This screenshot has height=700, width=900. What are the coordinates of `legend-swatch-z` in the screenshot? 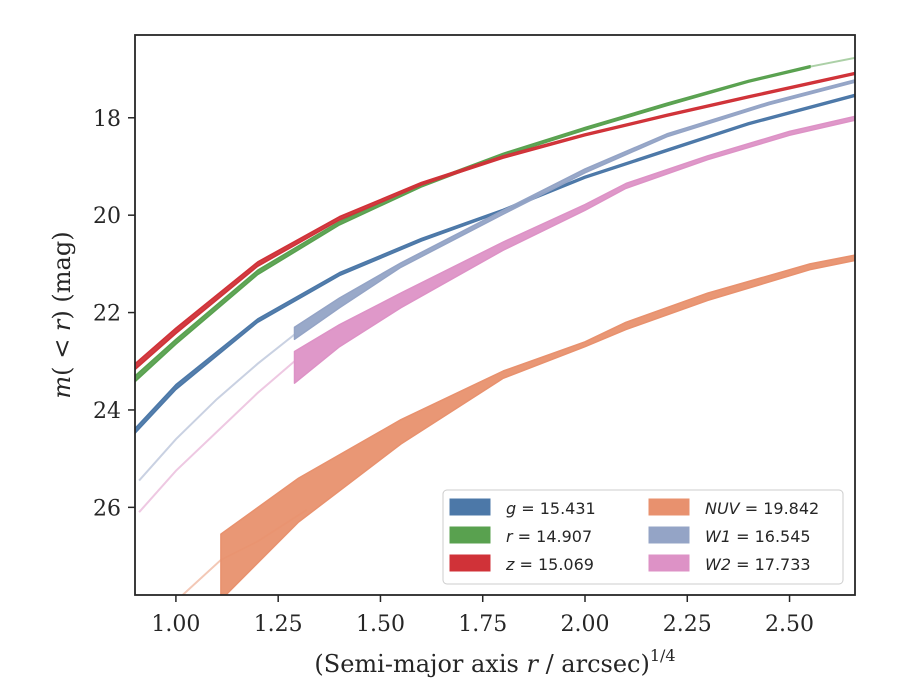 It's located at (470, 563).